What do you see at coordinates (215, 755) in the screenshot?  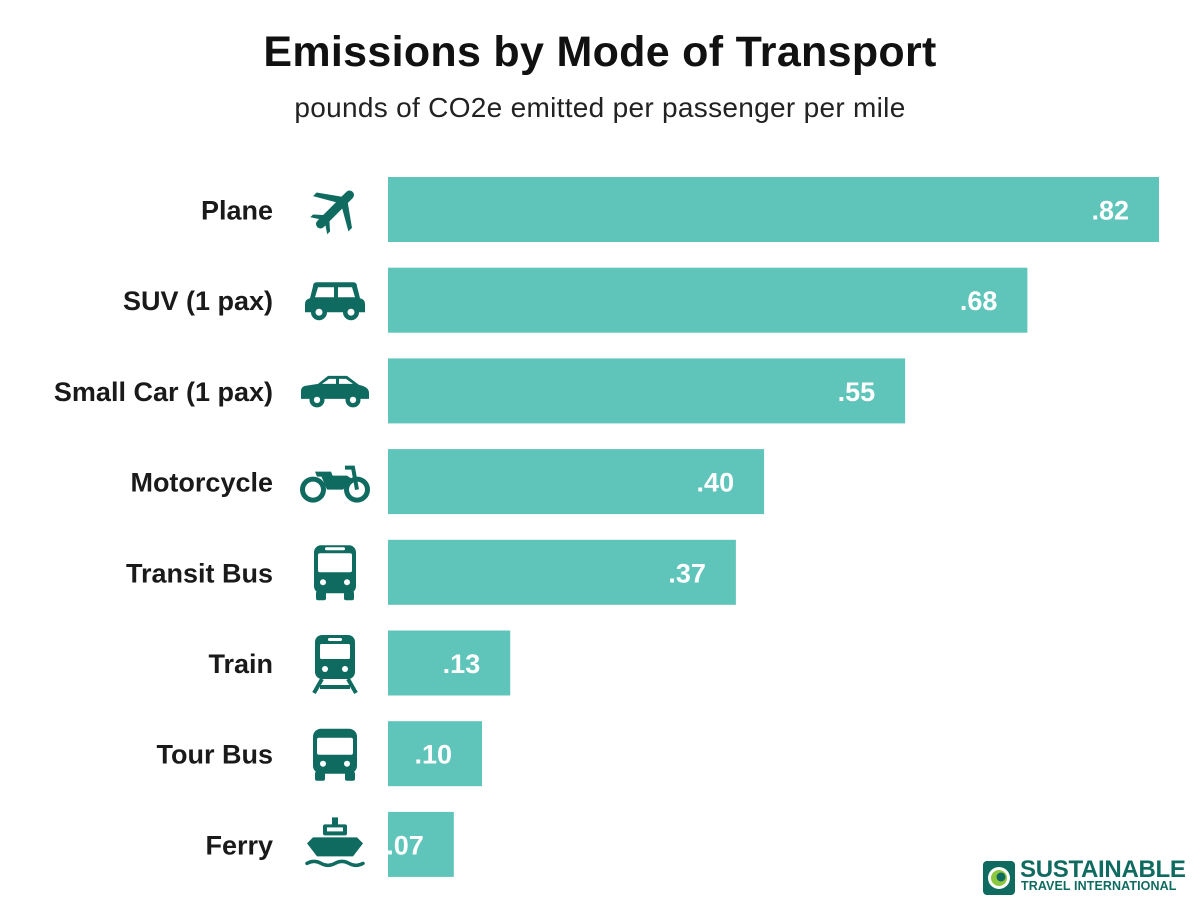 I see `category-label-tour-bus: Tour Bus` at bounding box center [215, 755].